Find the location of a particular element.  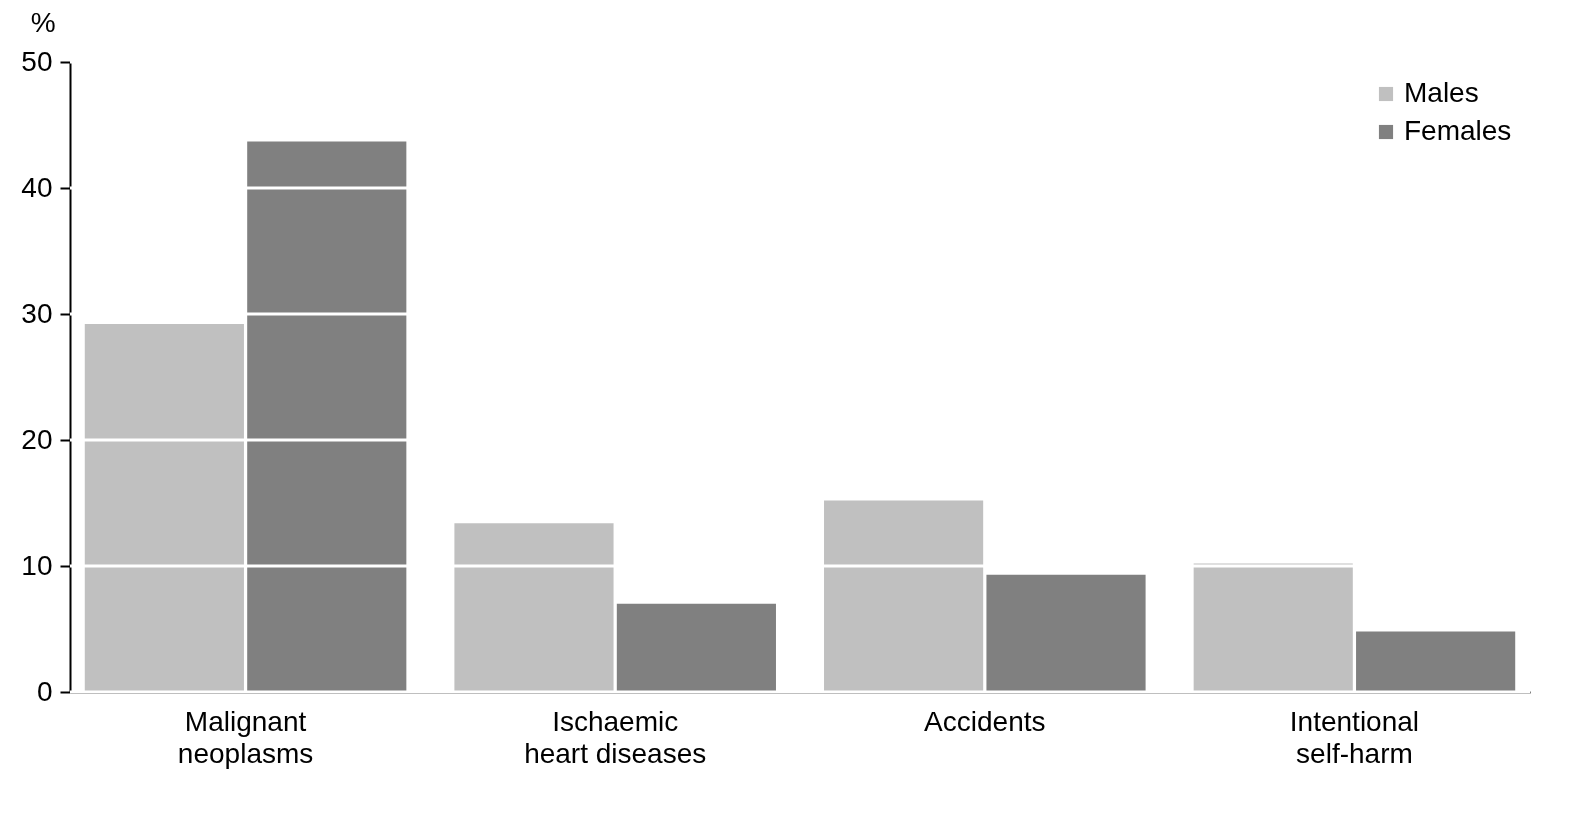

y-tick-label: 20 is located at coordinates (37, 439).